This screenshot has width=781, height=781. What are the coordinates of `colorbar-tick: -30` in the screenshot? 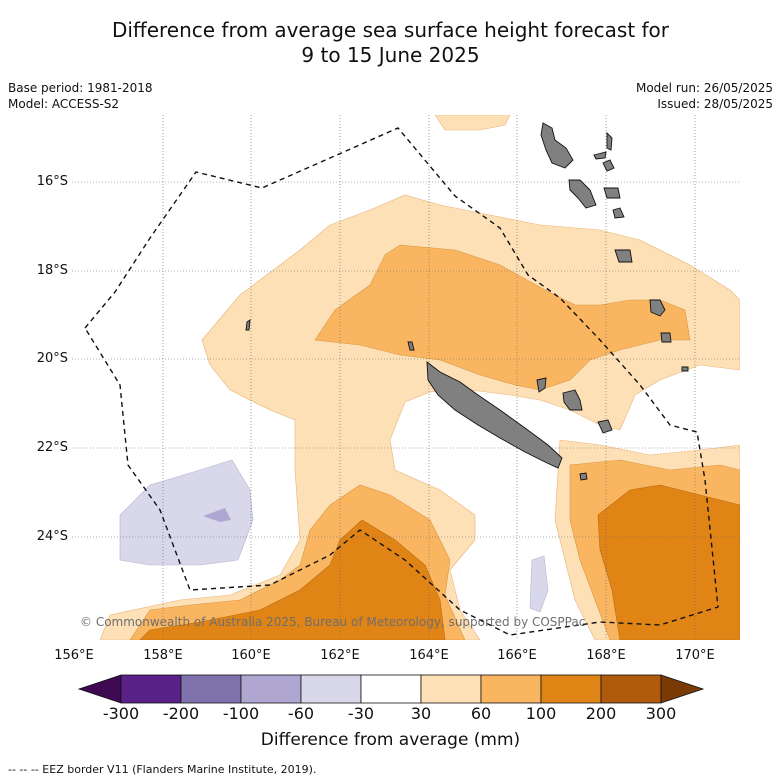 It's located at (361, 713).